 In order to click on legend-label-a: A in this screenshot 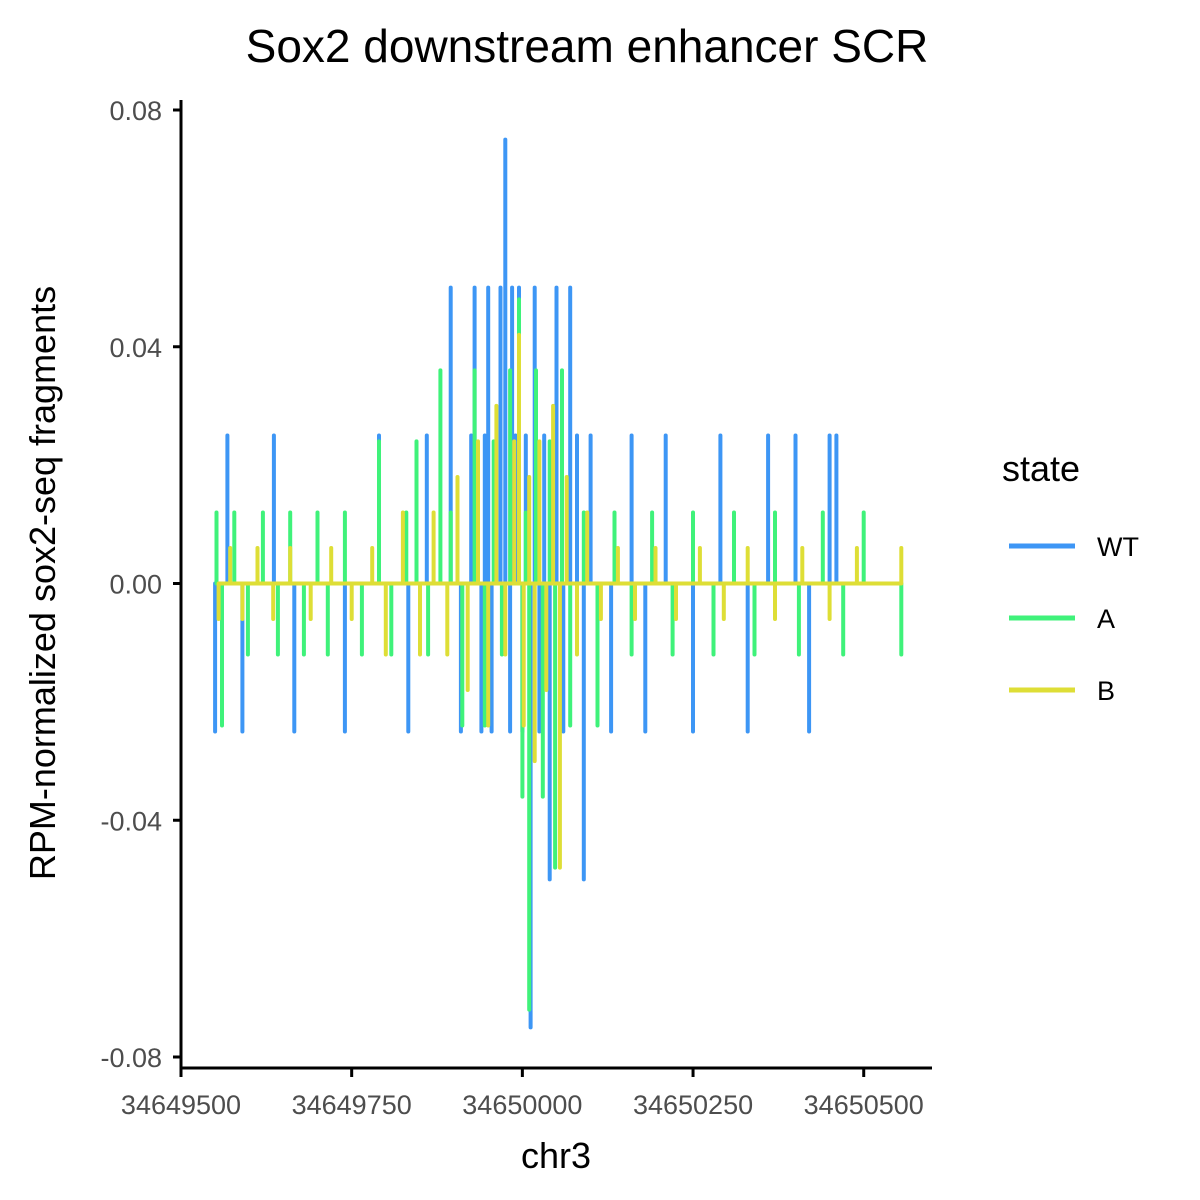, I will do `click(1106, 619)`.